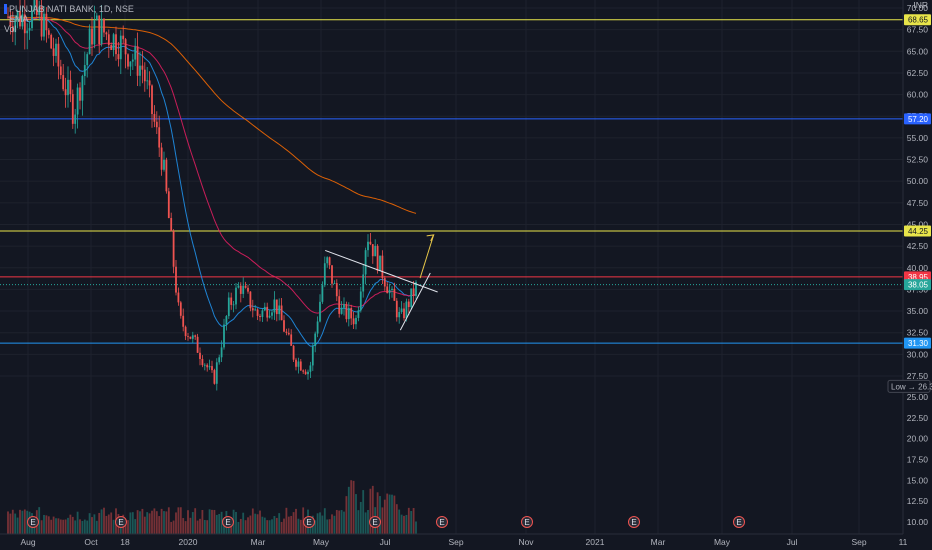 Image resolution: width=932 pixels, height=550 pixels. What do you see at coordinates (917, 285) in the screenshot?
I see `current-price-tag-bg` at bounding box center [917, 285].